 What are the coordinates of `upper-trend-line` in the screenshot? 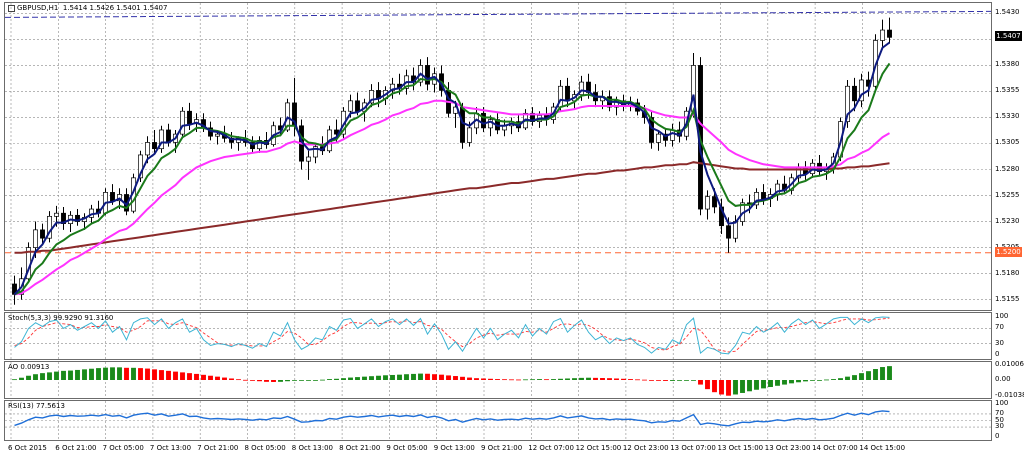 It's located at (498, 14).